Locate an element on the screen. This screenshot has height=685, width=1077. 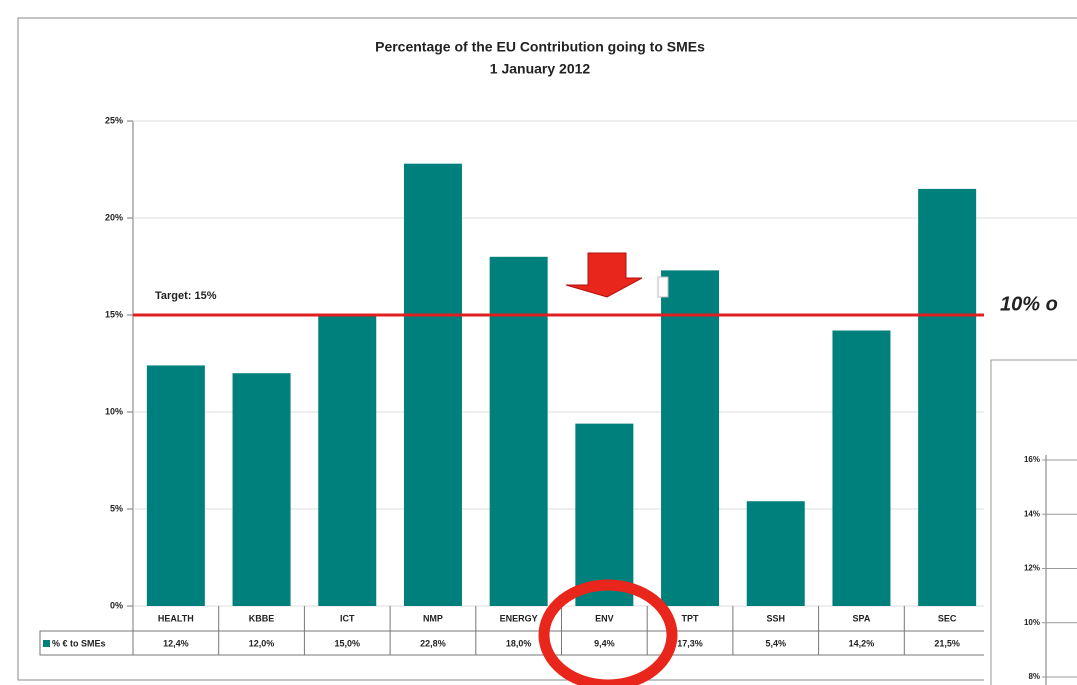
legend-label: % € to SMEs is located at coordinates (79, 643).